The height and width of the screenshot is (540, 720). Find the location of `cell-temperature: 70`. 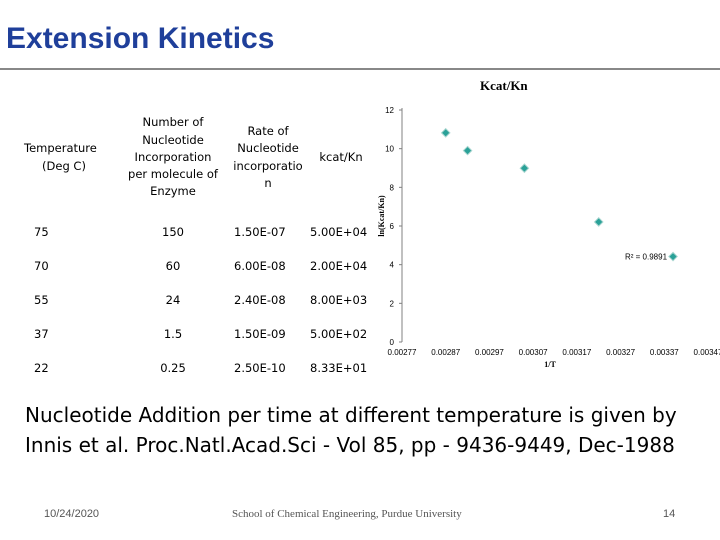

cell-temperature: 70 is located at coordinates (41, 266).